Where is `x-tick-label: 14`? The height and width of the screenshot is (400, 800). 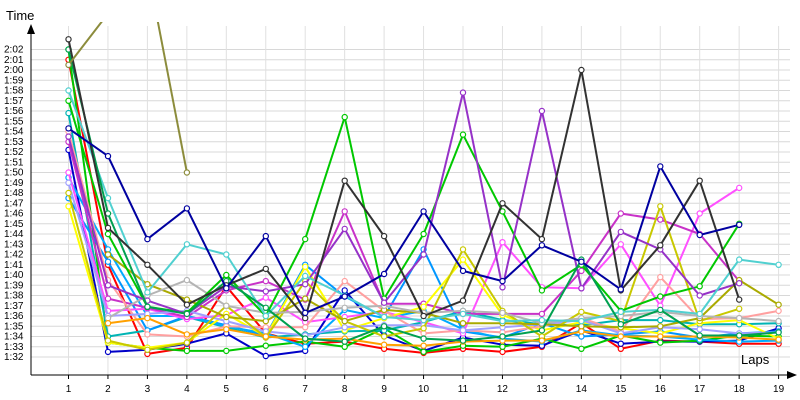 x-tick-label: 14 is located at coordinates (582, 389).